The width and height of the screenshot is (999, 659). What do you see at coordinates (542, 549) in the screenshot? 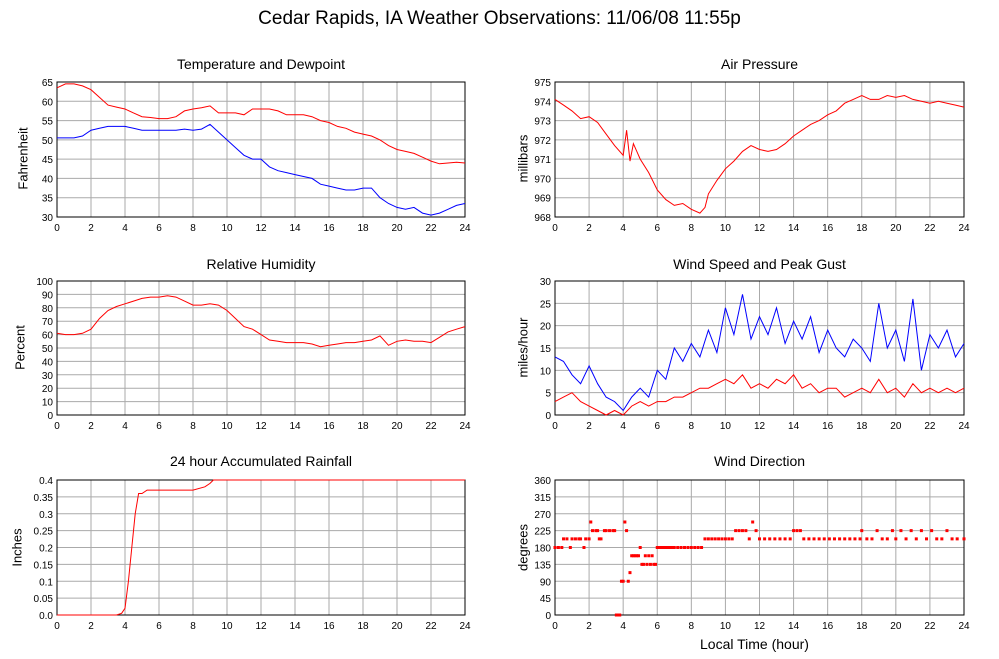
I see `direction-ytick-label: 180` at bounding box center [542, 549].